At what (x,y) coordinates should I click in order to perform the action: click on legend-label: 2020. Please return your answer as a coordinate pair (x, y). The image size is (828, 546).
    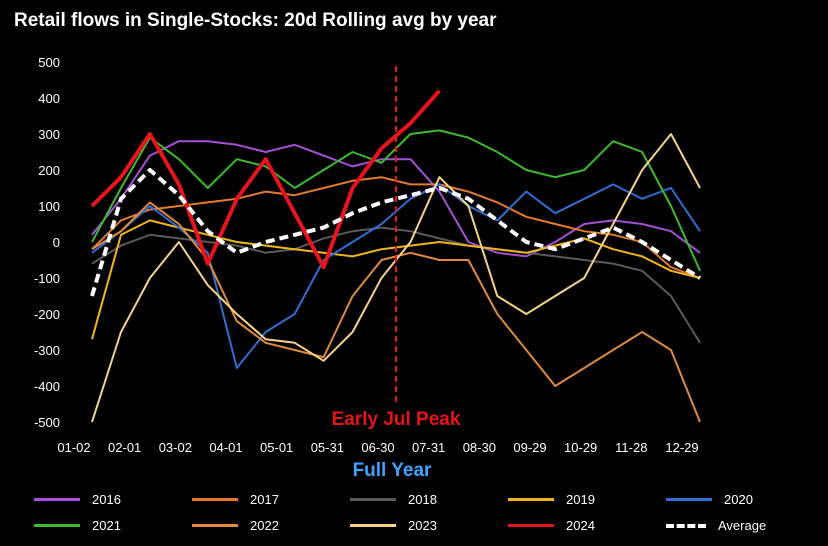
    Looking at the image, I should click on (738, 499).